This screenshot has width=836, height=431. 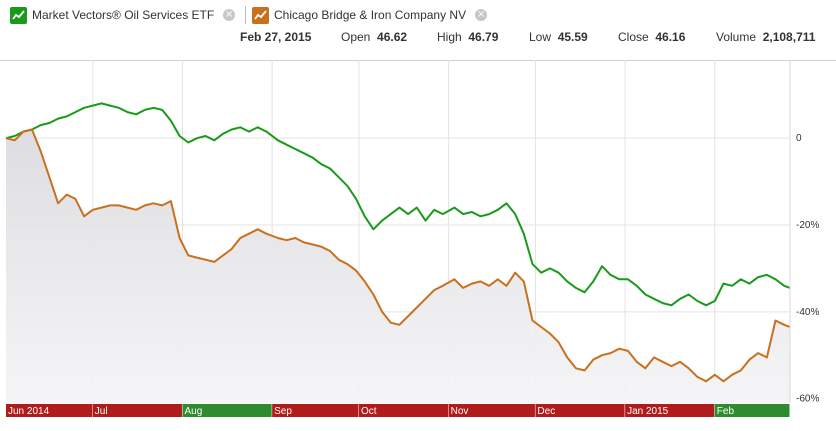 What do you see at coordinates (799, 138) in the screenshot?
I see `y-tick-label: 0` at bounding box center [799, 138].